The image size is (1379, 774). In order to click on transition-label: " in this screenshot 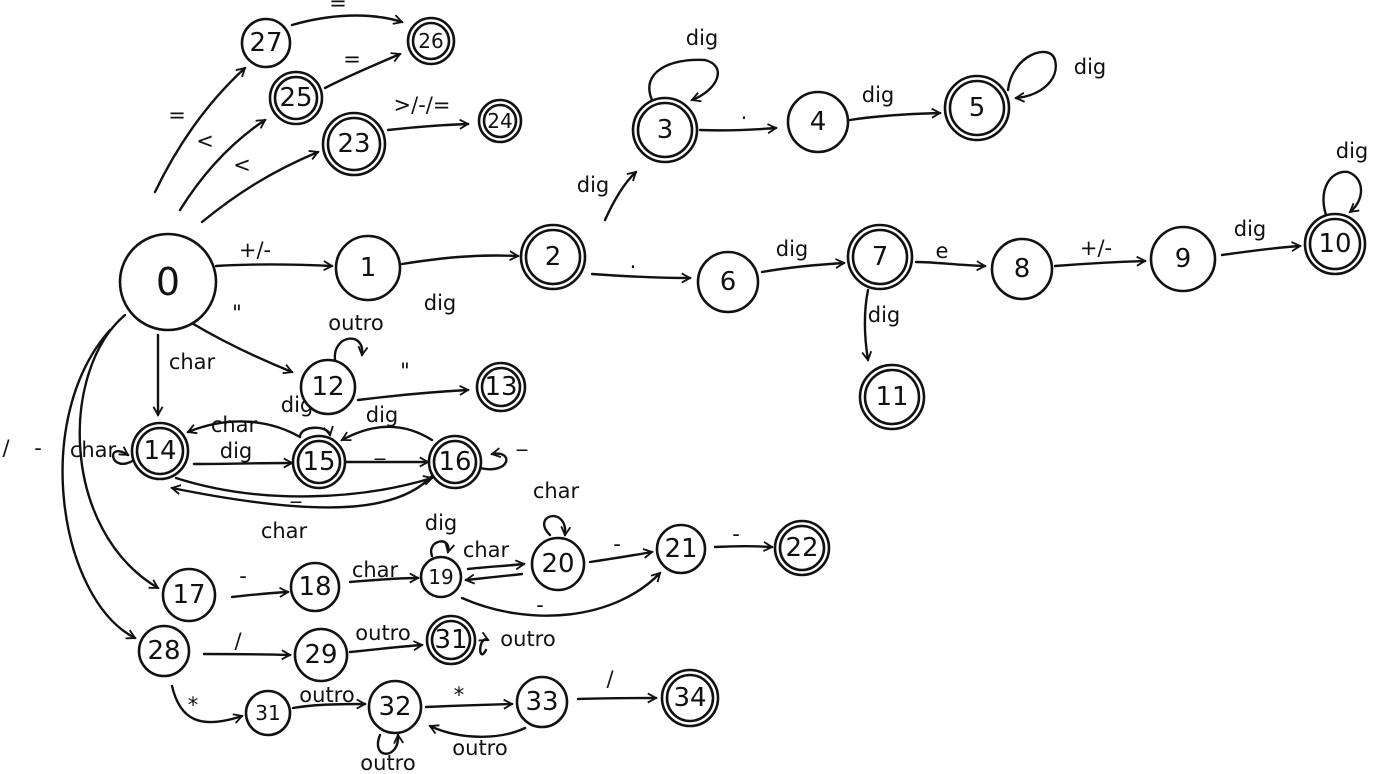, I will do `click(405, 371)`.